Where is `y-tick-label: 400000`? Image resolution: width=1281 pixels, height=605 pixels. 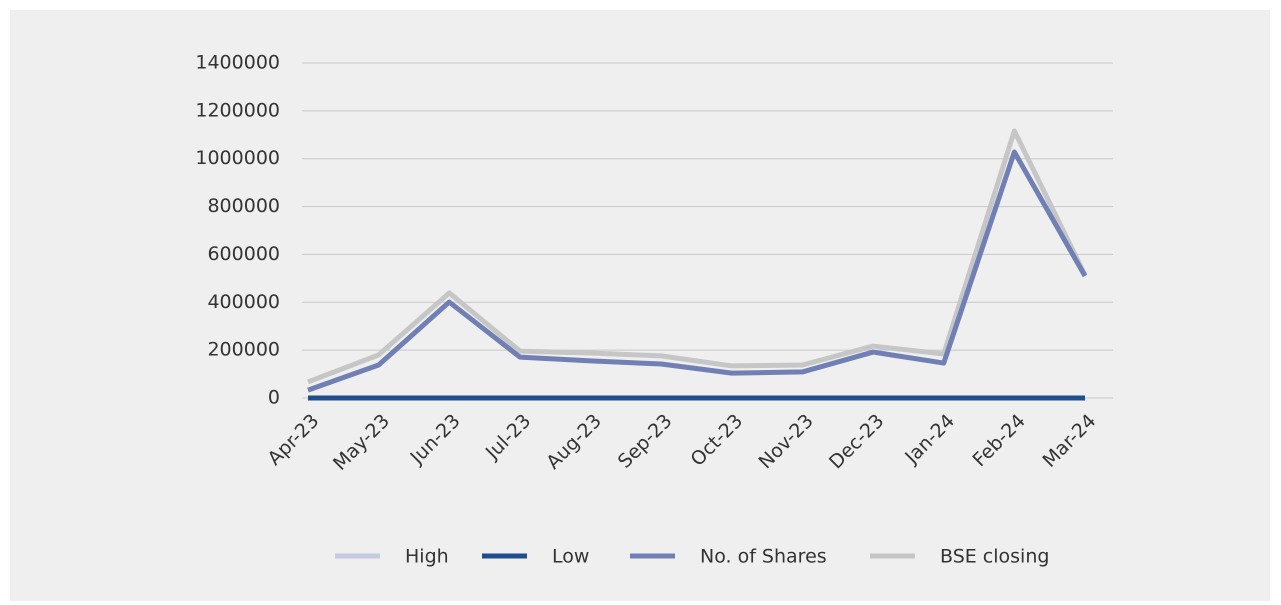 y-tick-label: 400000 is located at coordinates (243, 302).